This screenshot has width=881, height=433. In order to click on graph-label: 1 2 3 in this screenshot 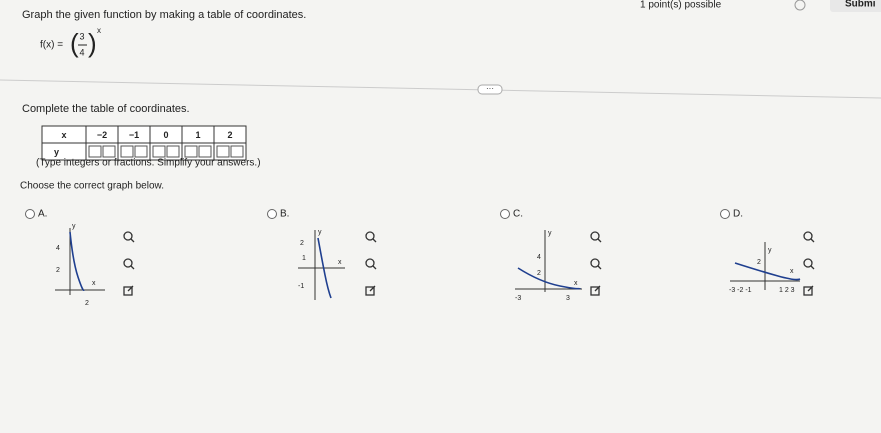, I will do `click(787, 290)`.